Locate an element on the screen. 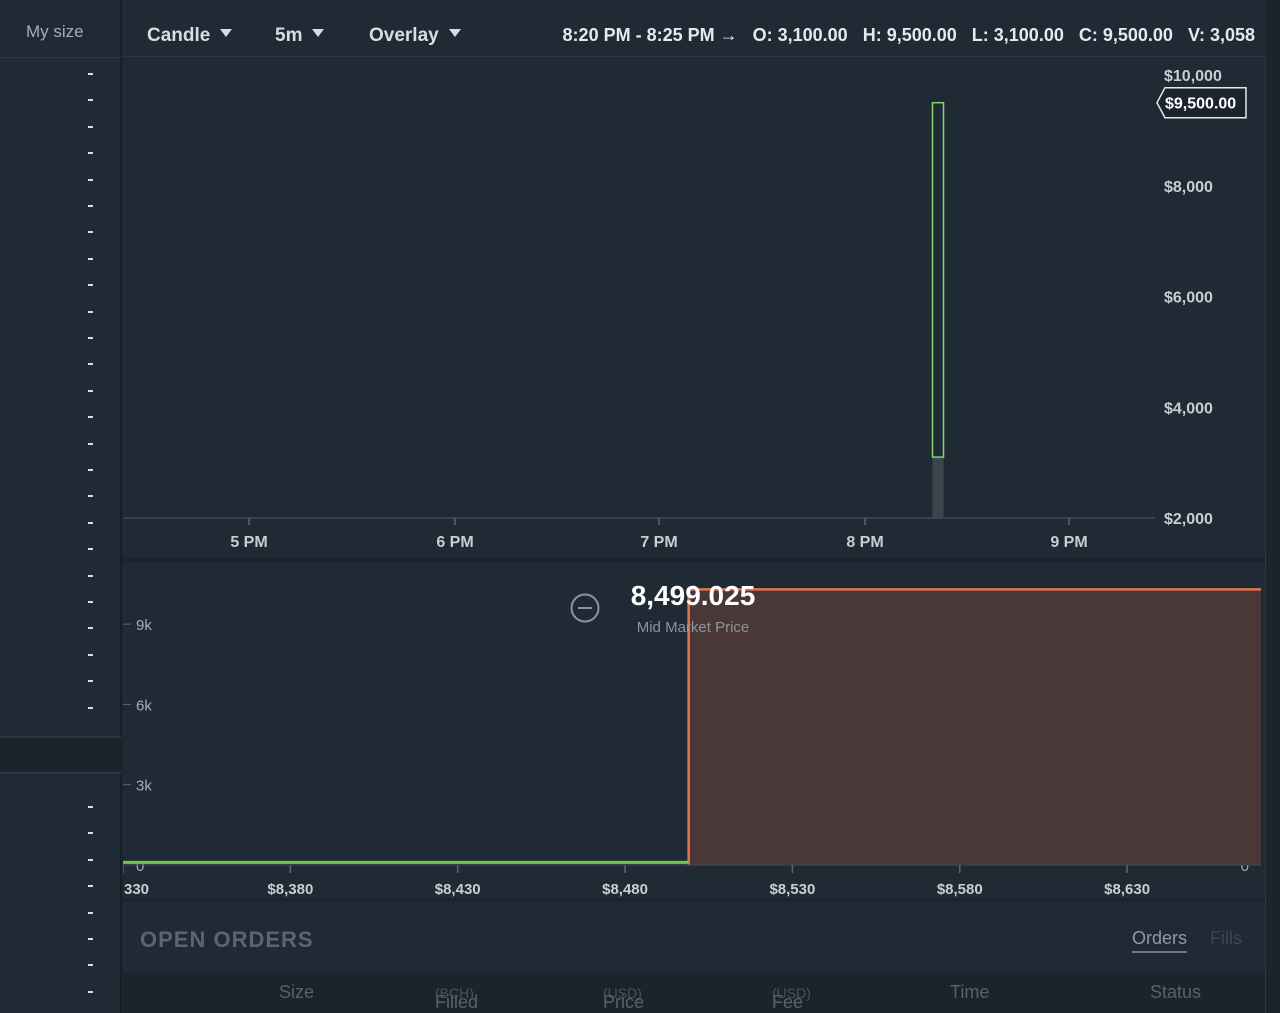 The height and width of the screenshot is (1013, 1280). depth-x-tick-label: $8,430 is located at coordinates (458, 889).